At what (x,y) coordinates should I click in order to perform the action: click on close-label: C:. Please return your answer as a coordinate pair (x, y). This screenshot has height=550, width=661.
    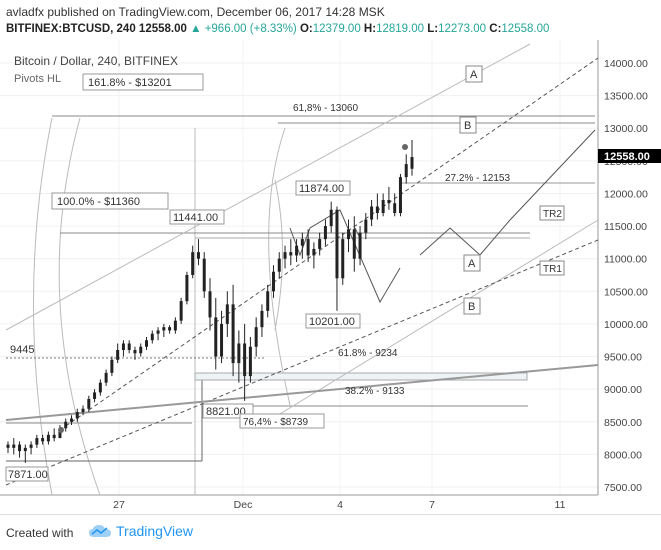
    Looking at the image, I should click on (495, 29).